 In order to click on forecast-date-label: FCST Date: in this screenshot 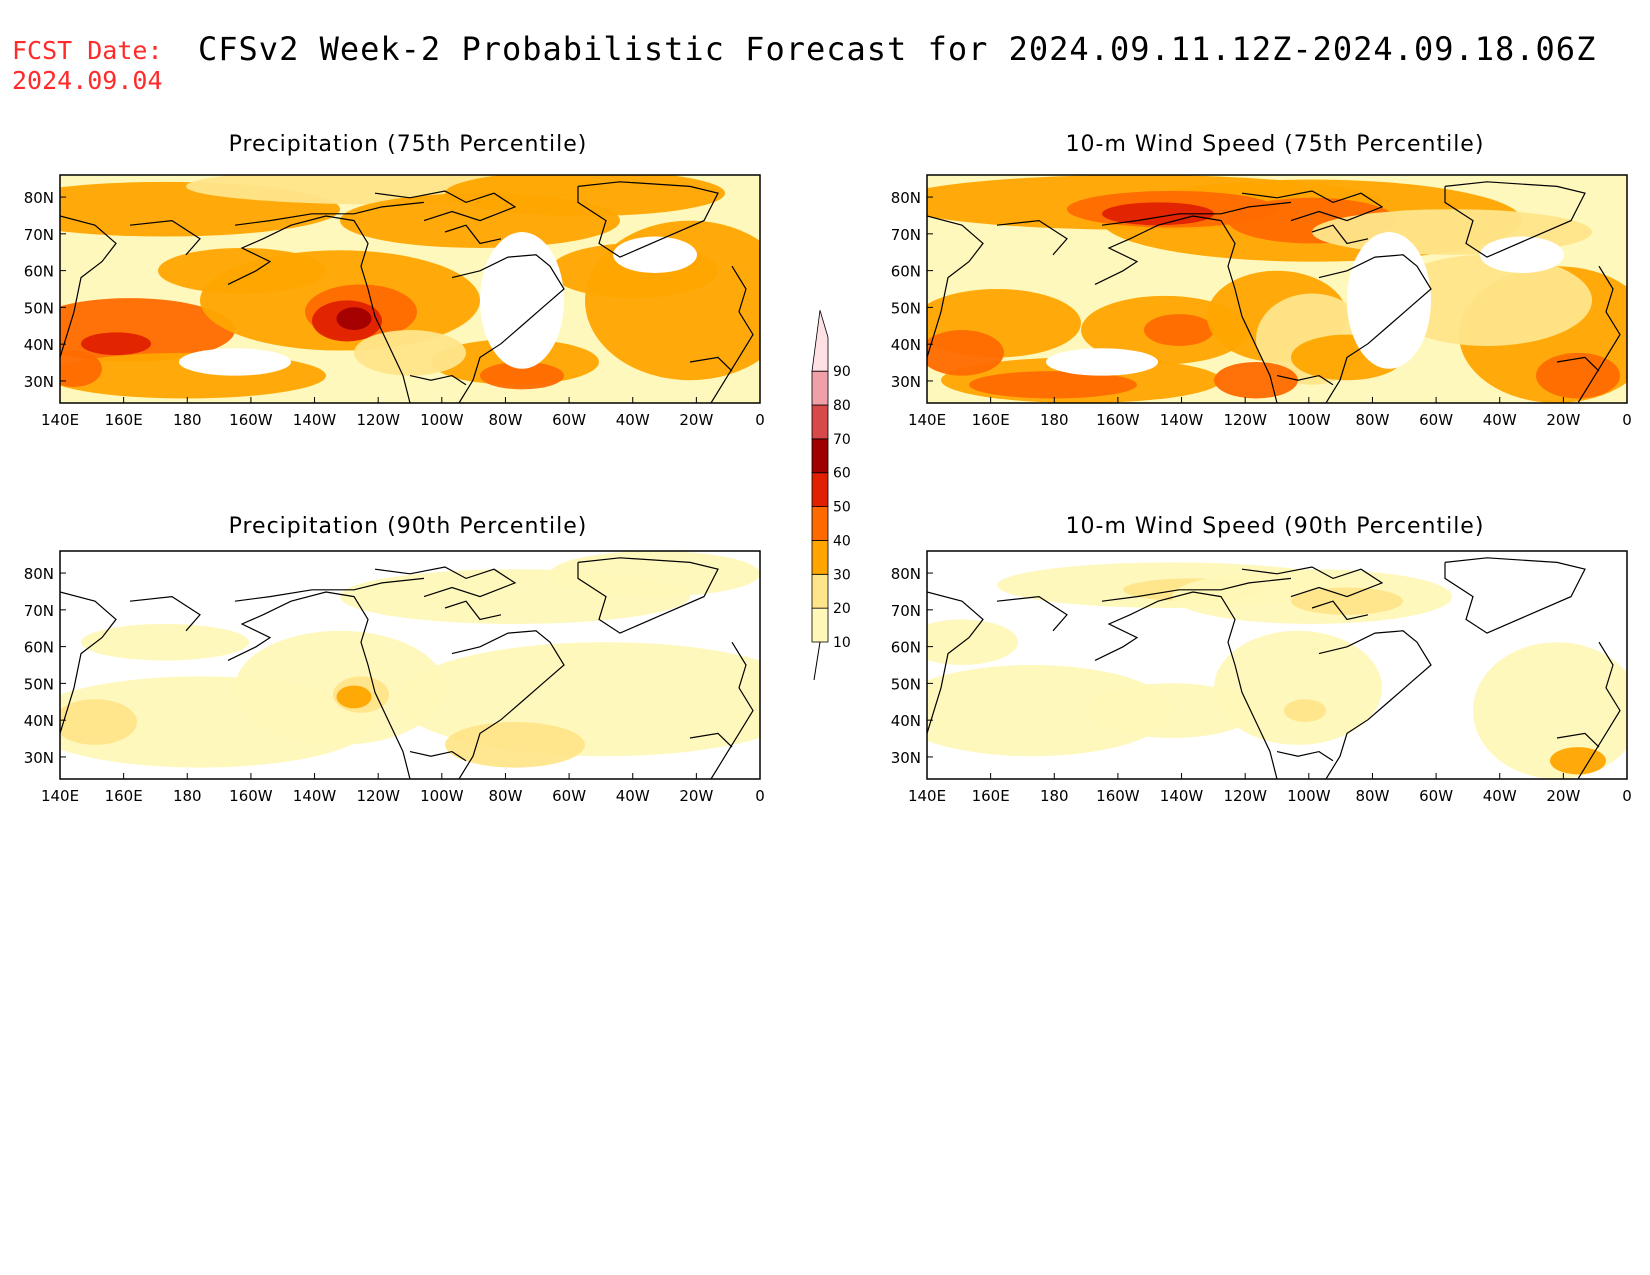, I will do `click(87, 50)`.